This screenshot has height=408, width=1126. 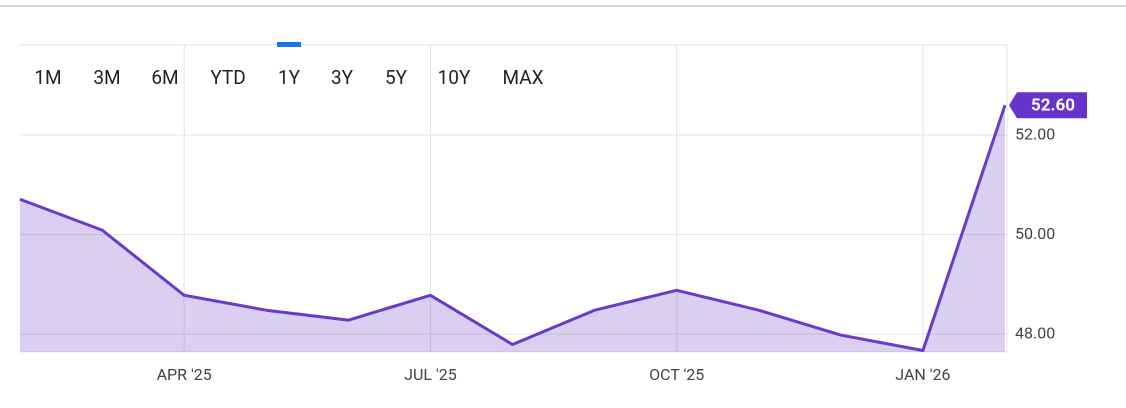 What do you see at coordinates (430, 374) in the screenshot?
I see `x-tick-label: JUL '25` at bounding box center [430, 374].